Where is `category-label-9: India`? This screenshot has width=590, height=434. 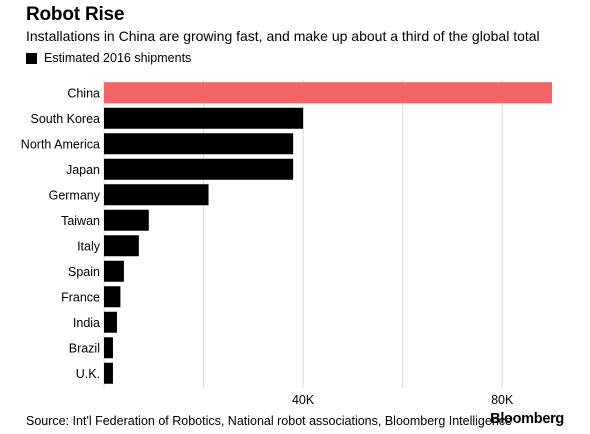 category-label-9: India is located at coordinates (86, 323).